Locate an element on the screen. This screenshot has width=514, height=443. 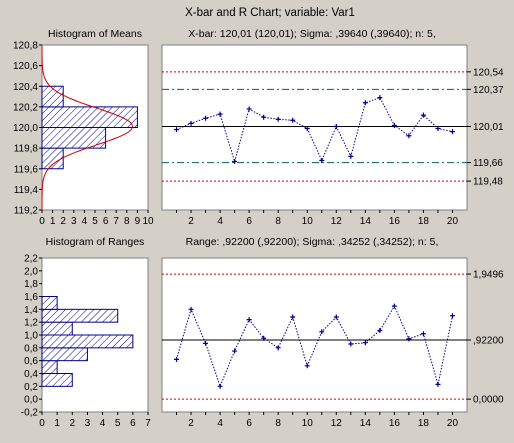
limit-label: 119,48 is located at coordinates (488, 182).